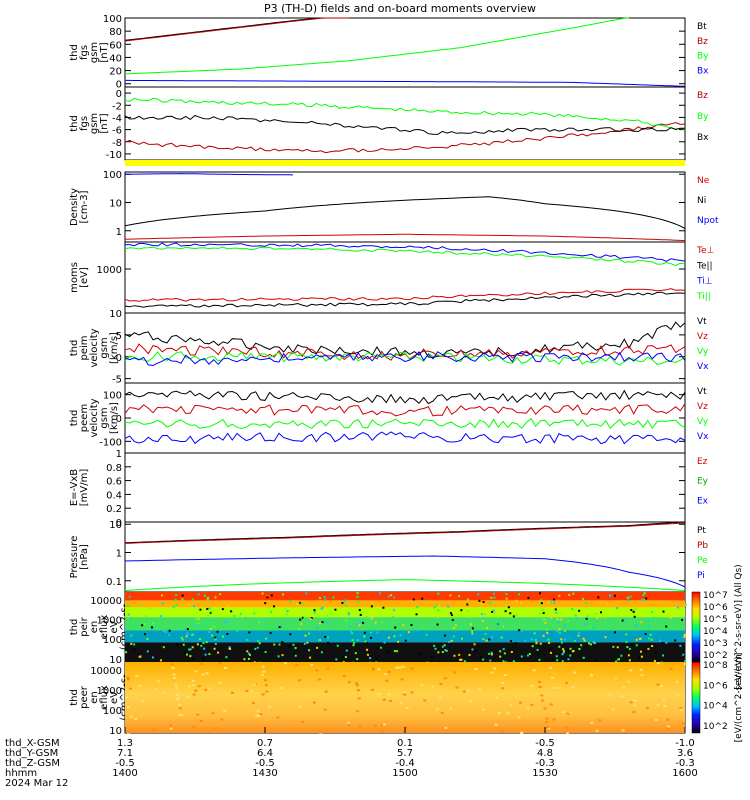 Image resolution: width=750 pixels, height=800 pixels. Describe the element at coordinates (405, 487) in the screenshot. I see `panel-frame` at that location.